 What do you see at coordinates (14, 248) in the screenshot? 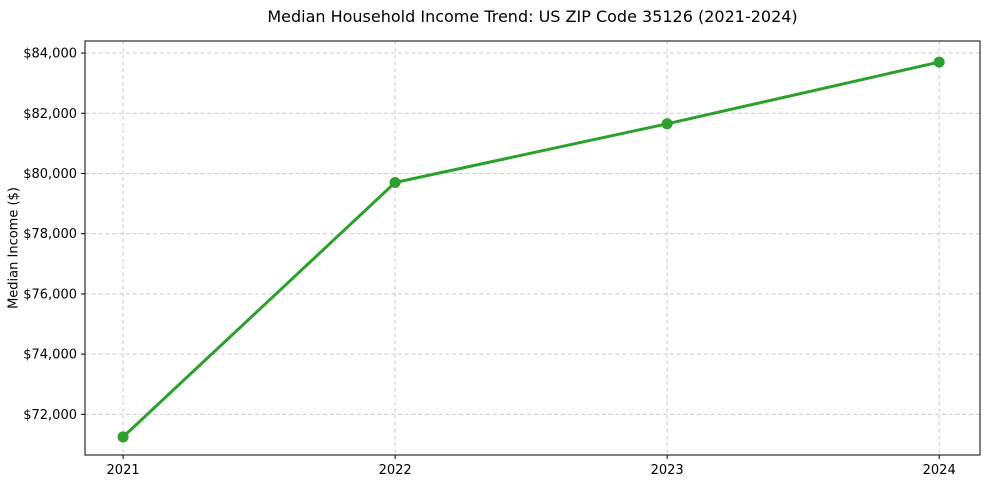
I see `y-axis-label: Median Income ($)` at bounding box center [14, 248].